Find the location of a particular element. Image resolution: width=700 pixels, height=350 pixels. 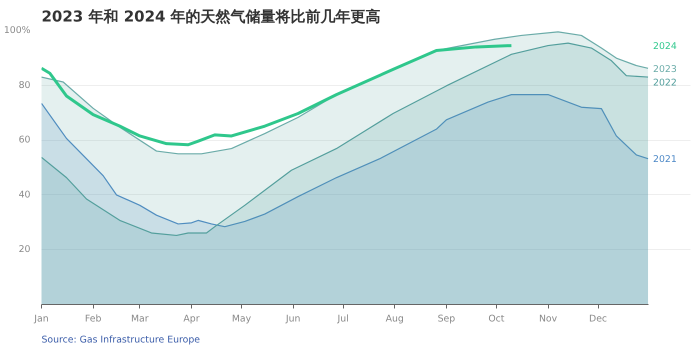

y-tick-label: 60 is located at coordinates (24, 140).